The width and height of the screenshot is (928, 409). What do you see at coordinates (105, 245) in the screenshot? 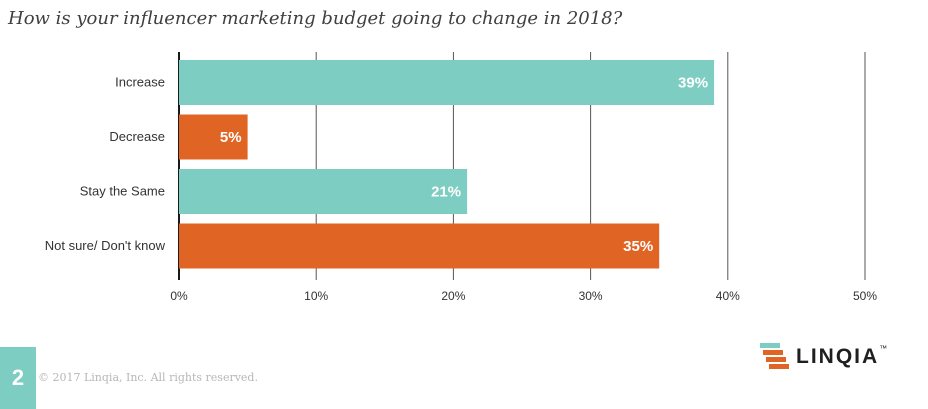
I see `category-label: Not sure/ Don't know` at bounding box center [105, 245].